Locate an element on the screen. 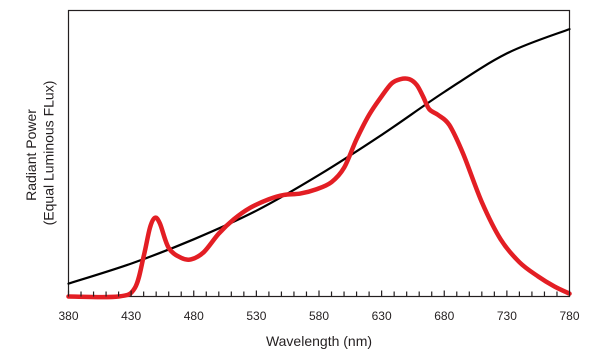 The height and width of the screenshot is (354, 597). x-tick-label: 630 is located at coordinates (382, 316).